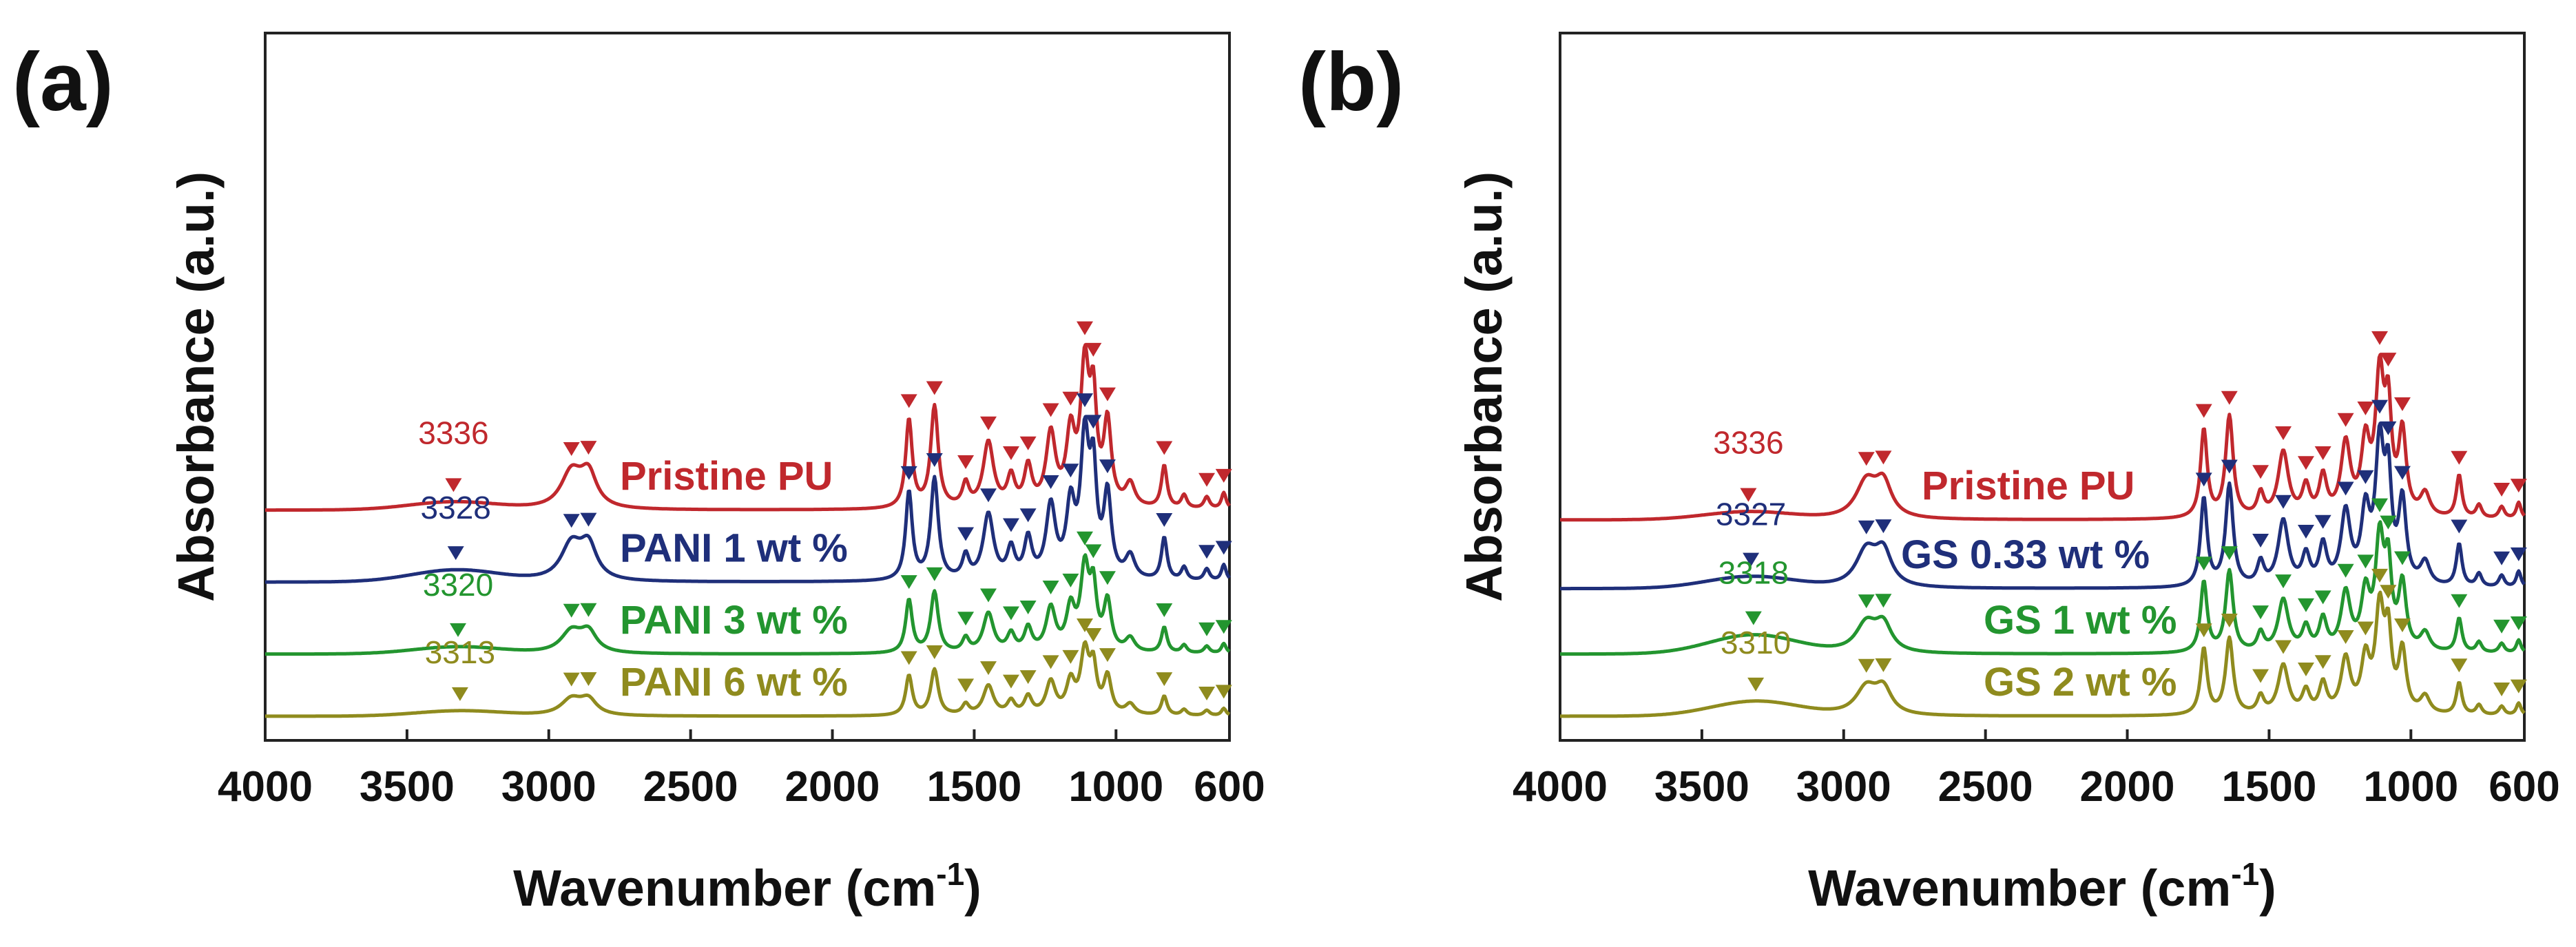  What do you see at coordinates (1985, 787) in the screenshot?
I see `x-tick-label: 2500` at bounding box center [1985, 787].